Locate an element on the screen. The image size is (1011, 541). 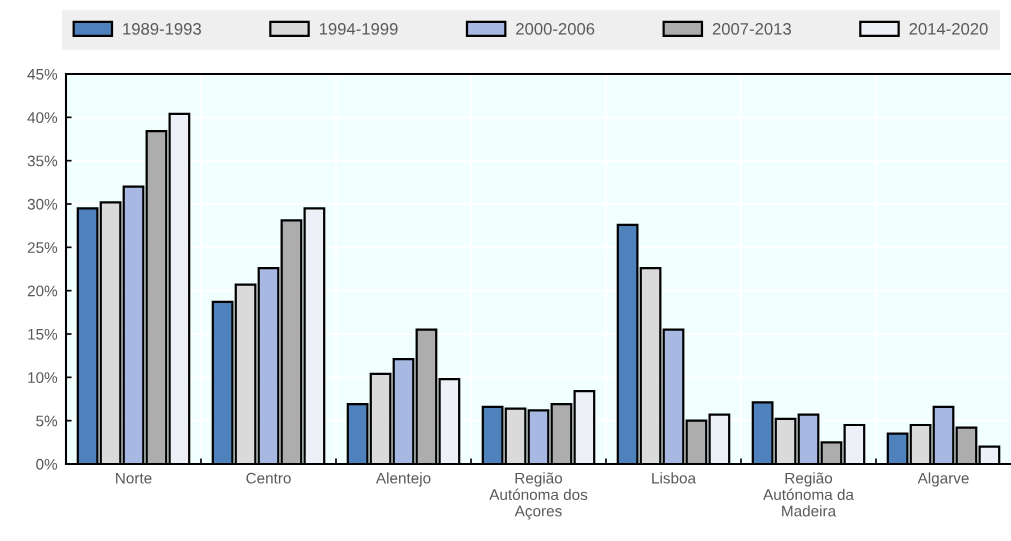
y-tick-label: 40% is located at coordinates (42, 118).